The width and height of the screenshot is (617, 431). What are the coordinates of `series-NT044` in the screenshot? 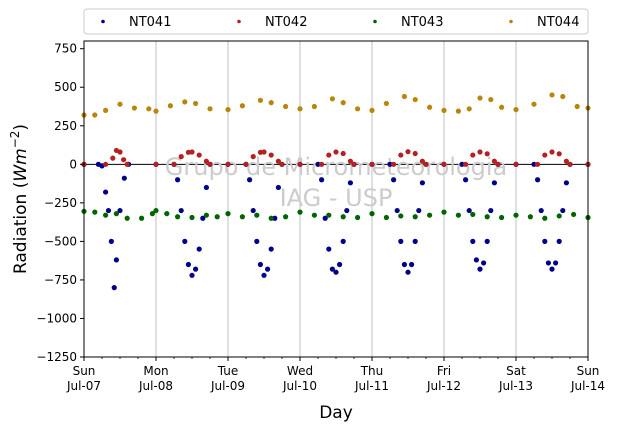 It's located at (336, 105).